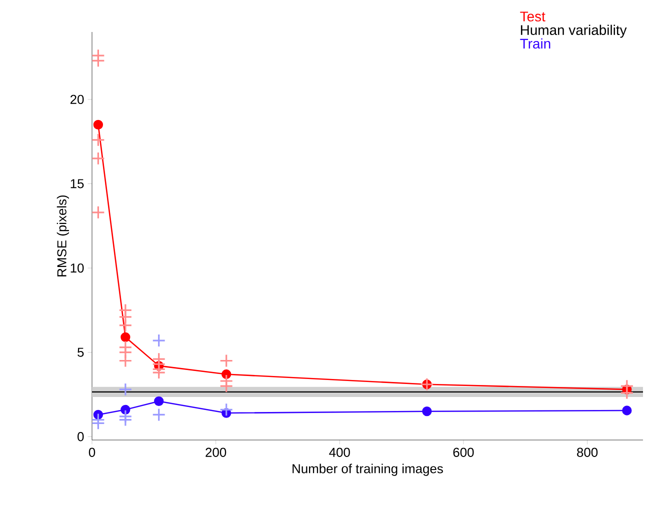 This screenshot has width=645, height=510. What do you see at coordinates (339, 452) in the screenshot?
I see `x-tick-label: 400` at bounding box center [339, 452].